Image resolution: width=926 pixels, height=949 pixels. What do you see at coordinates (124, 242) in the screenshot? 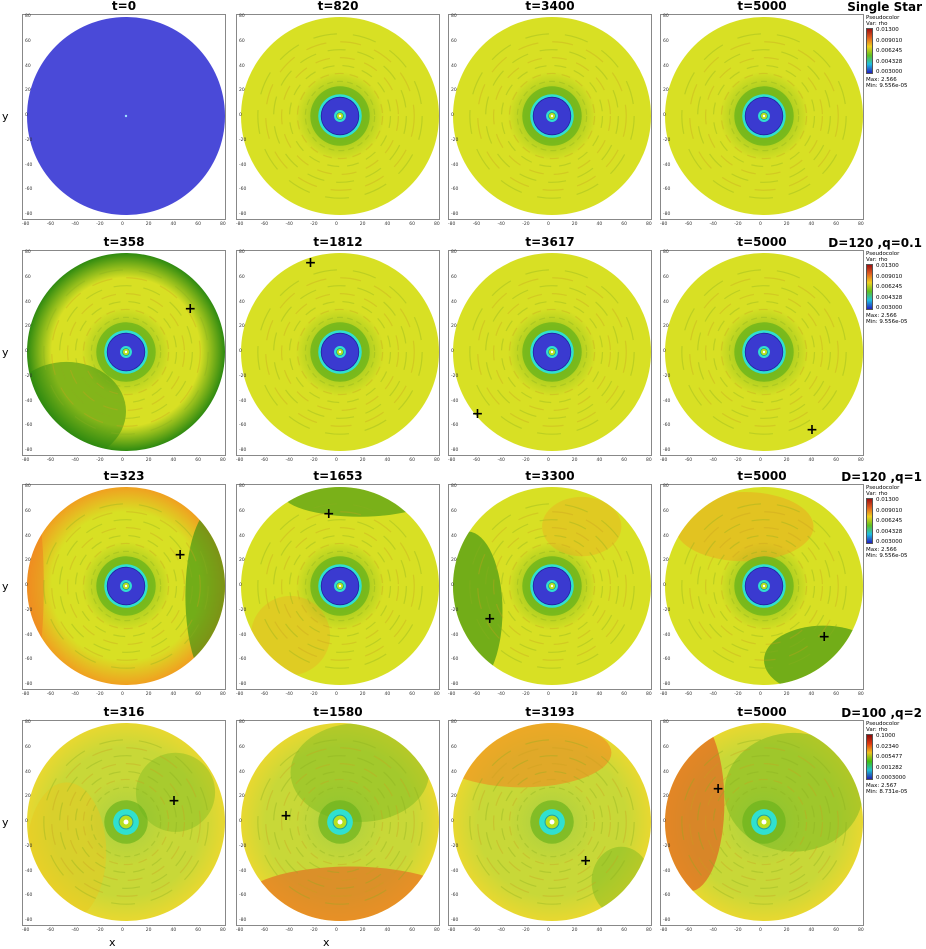
I see `panel-title: t=358` at bounding box center [124, 242].